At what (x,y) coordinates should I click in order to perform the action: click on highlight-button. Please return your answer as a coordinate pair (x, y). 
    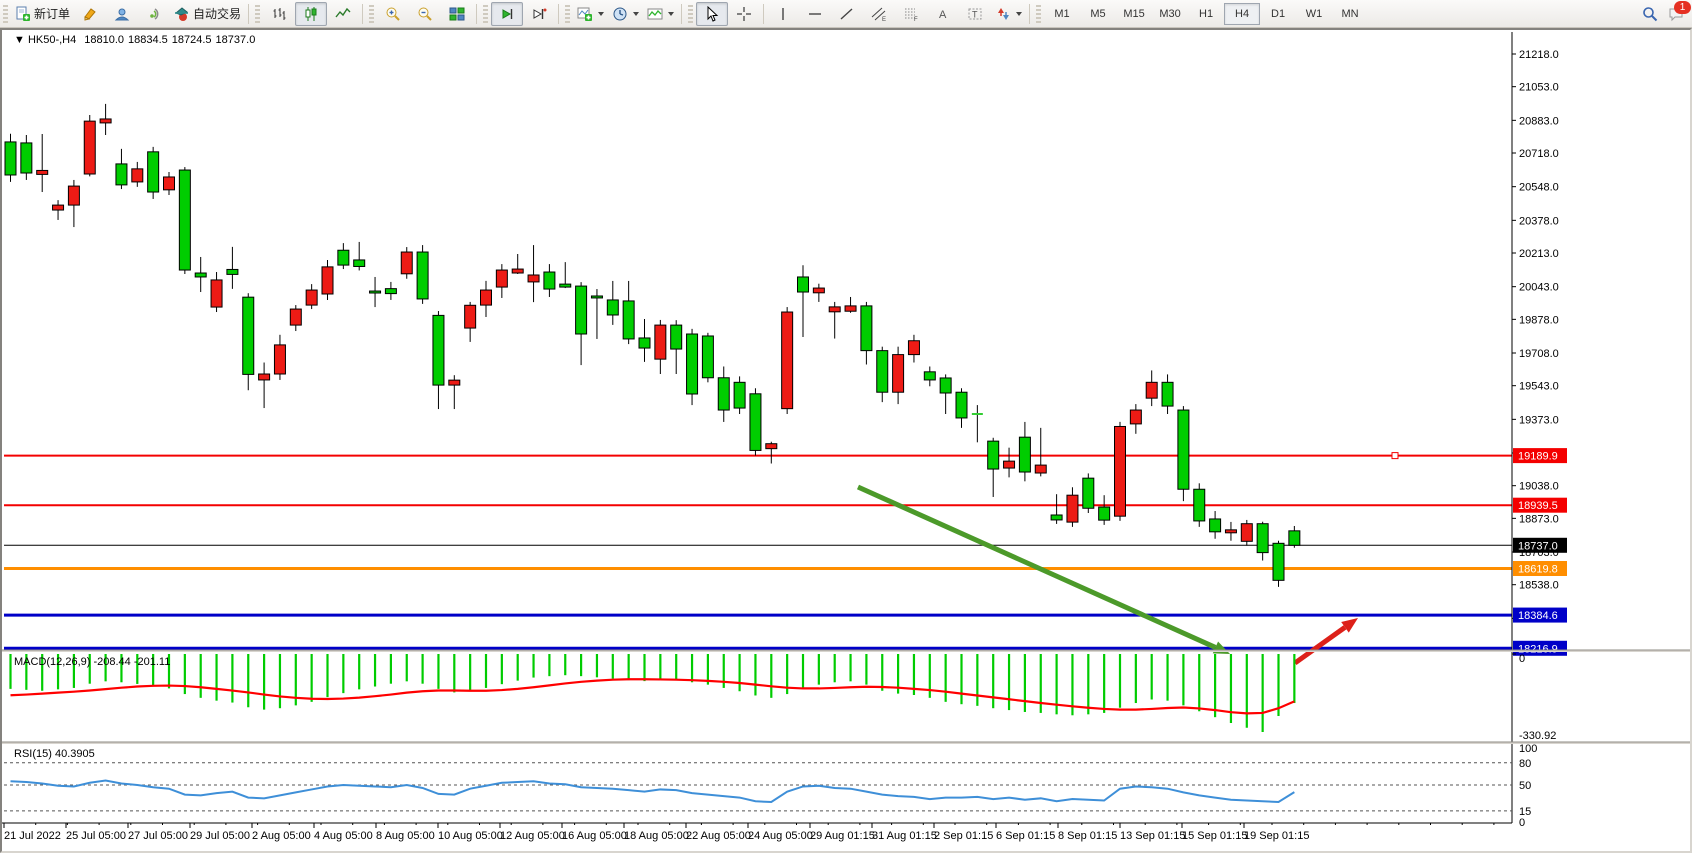
    Looking at the image, I should click on (90, 14).